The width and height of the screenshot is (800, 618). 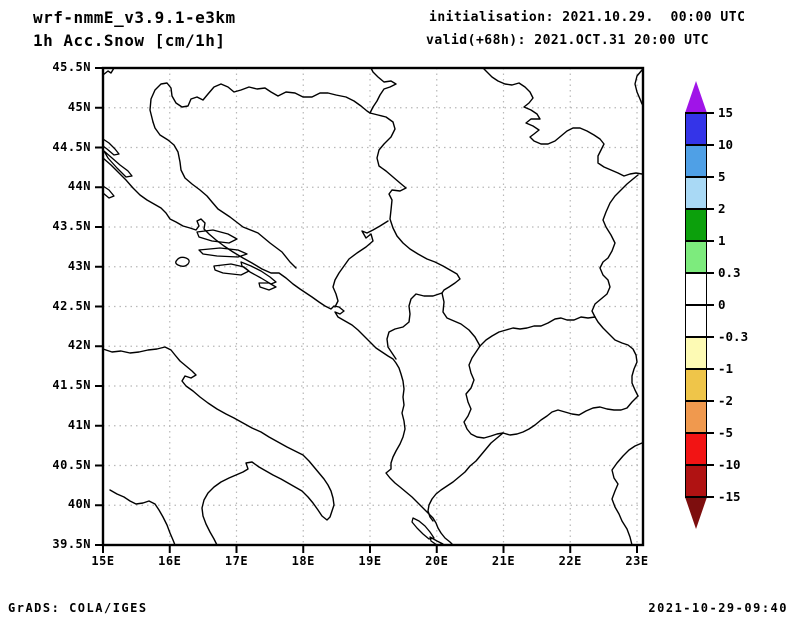 What do you see at coordinates (71, 544) in the screenshot?
I see `latitude-label: 39.5N` at bounding box center [71, 544].